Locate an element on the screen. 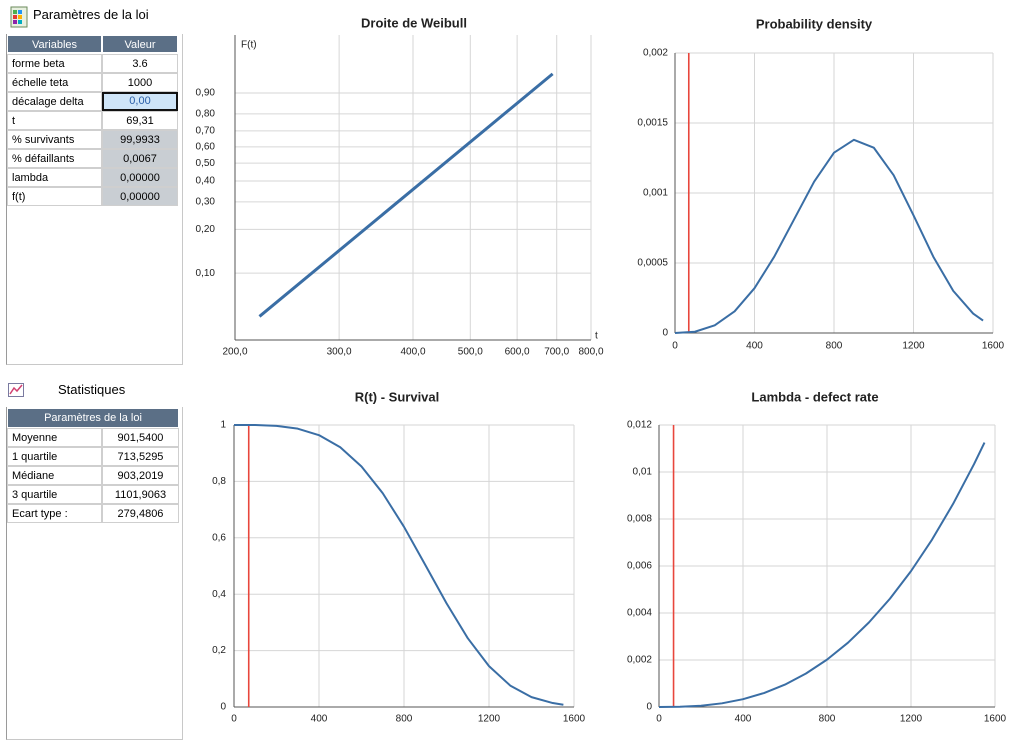 The height and width of the screenshot is (746, 1024). variable-value: 0,00 is located at coordinates (140, 101).